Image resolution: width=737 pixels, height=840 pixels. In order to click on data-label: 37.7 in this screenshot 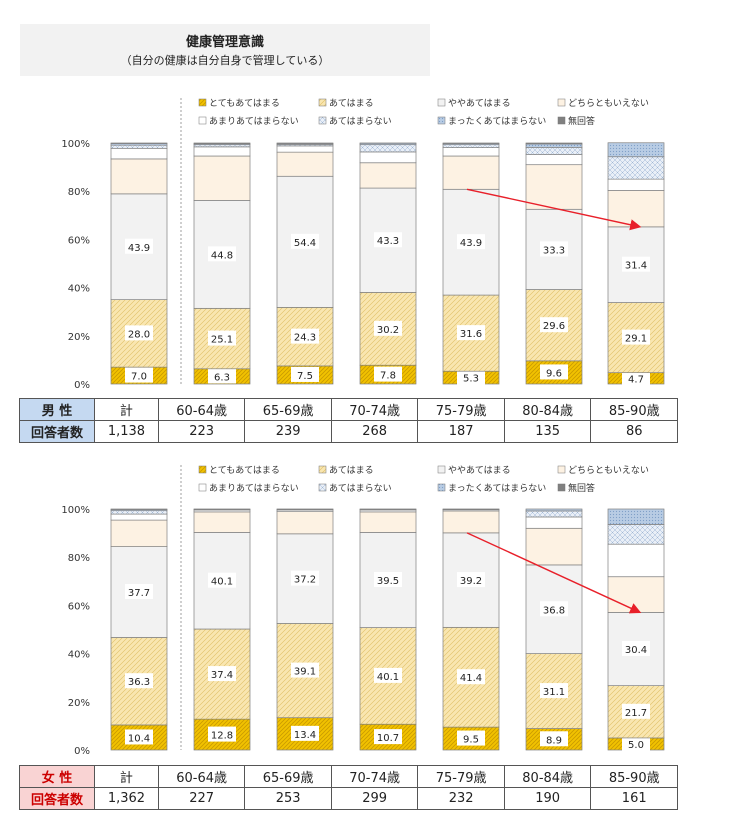, I will do `click(139, 593)`.